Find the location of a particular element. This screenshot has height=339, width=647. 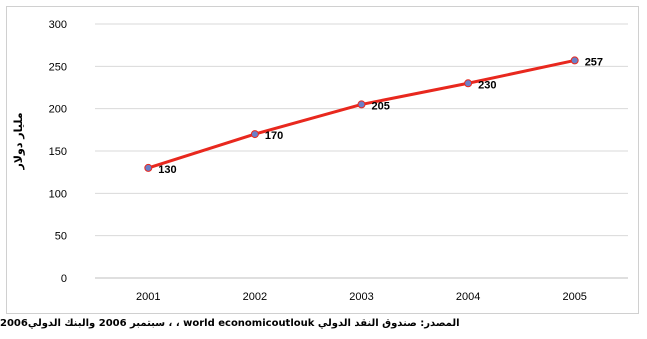

data-label: 170 is located at coordinates (274, 136).